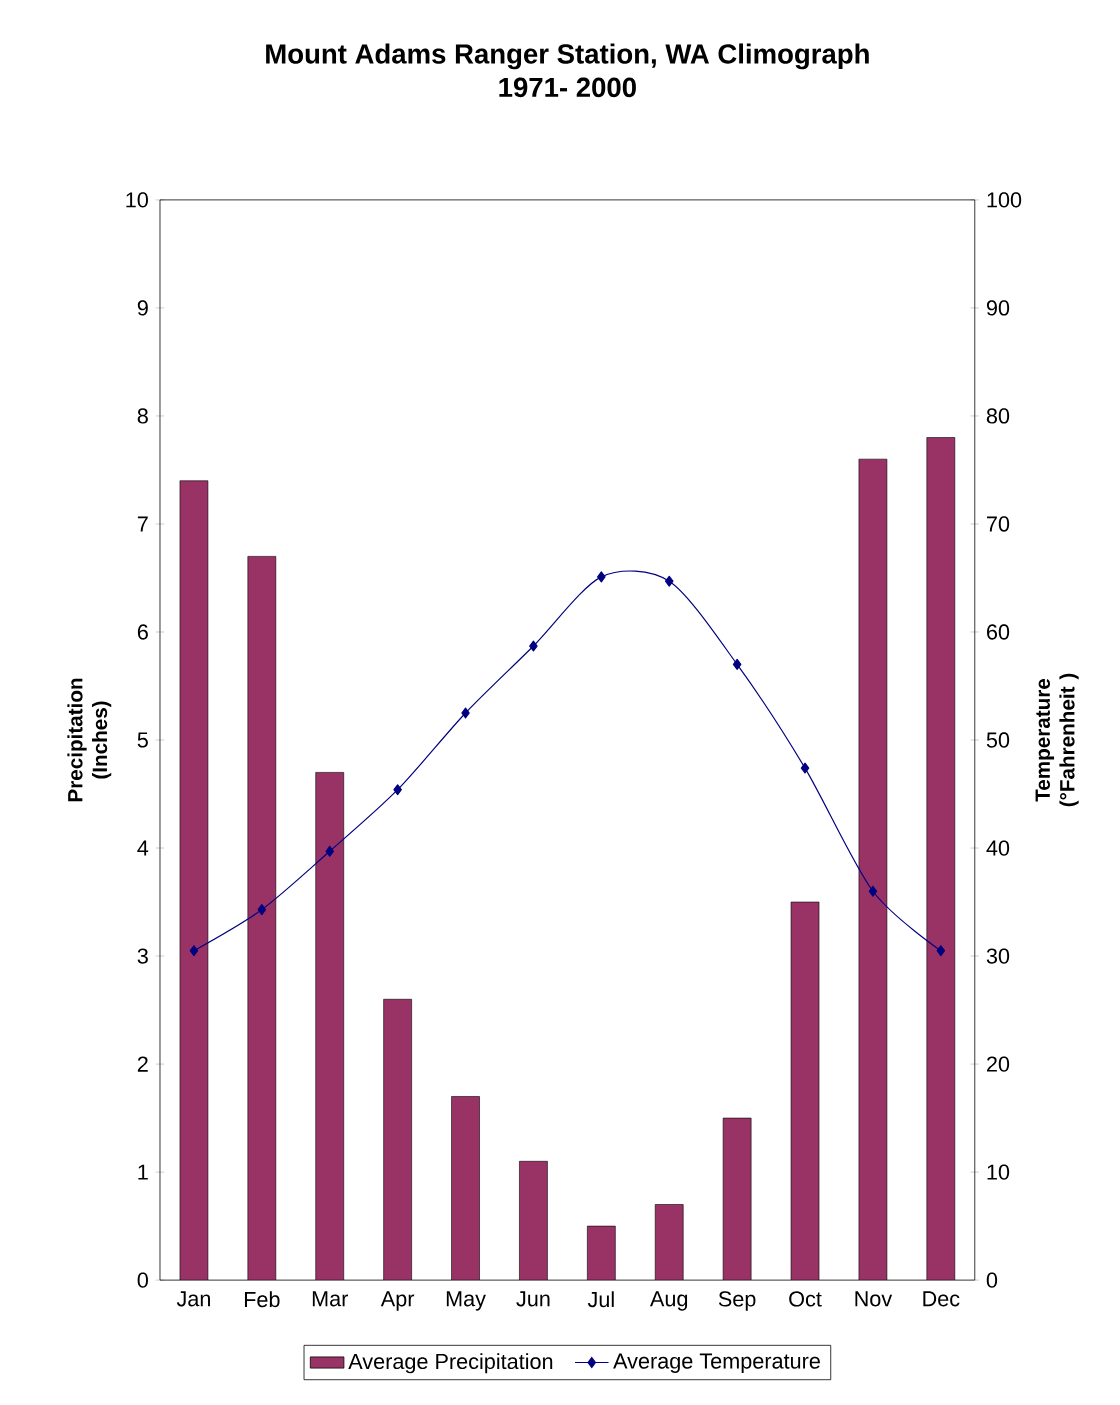 This screenshot has height=1405, width=1120. What do you see at coordinates (142, 308) in the screenshot?
I see `y-tick-label: 9` at bounding box center [142, 308].